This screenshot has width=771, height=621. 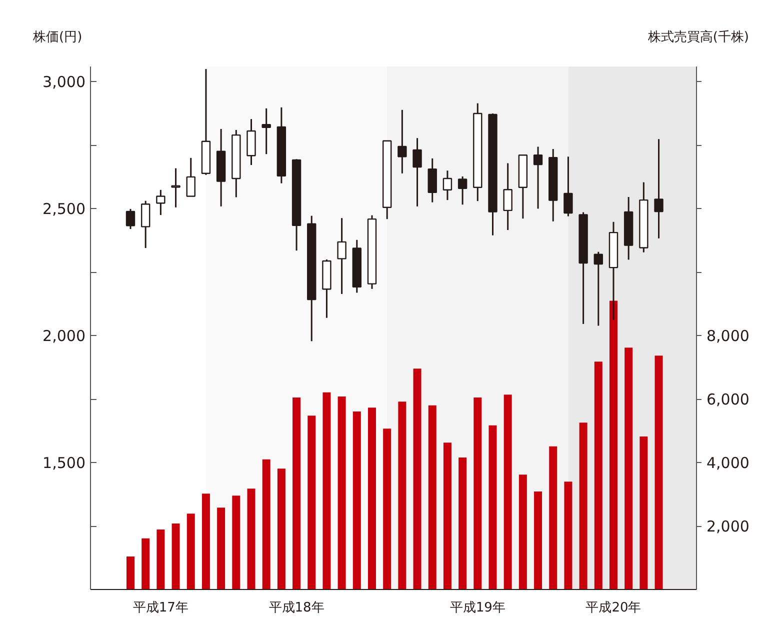 What do you see at coordinates (614, 608) in the screenshot?
I see `x-tick-label: 平成20年` at bounding box center [614, 608].